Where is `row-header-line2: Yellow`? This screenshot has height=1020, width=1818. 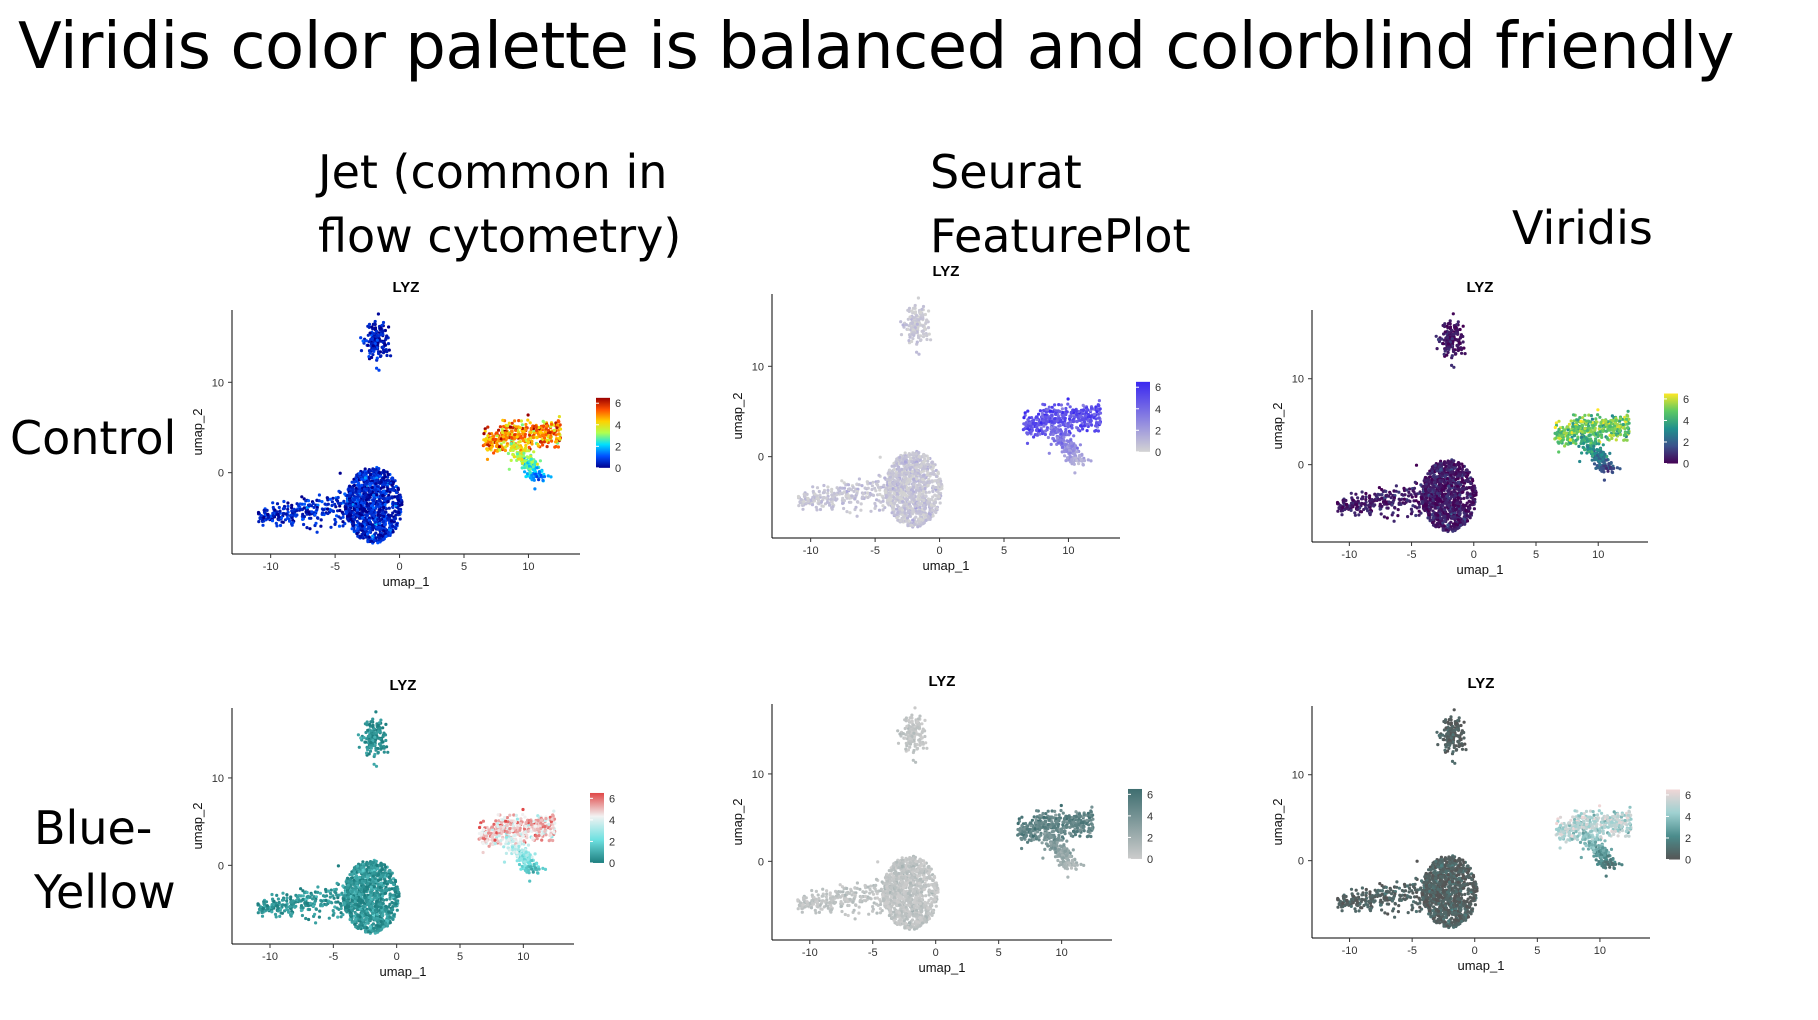 row-header-line2: Yellow is located at coordinates (105, 892).